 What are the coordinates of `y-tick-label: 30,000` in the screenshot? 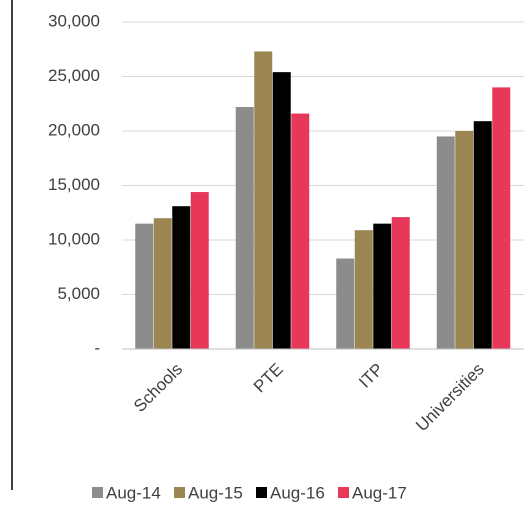 It's located at (74, 20).